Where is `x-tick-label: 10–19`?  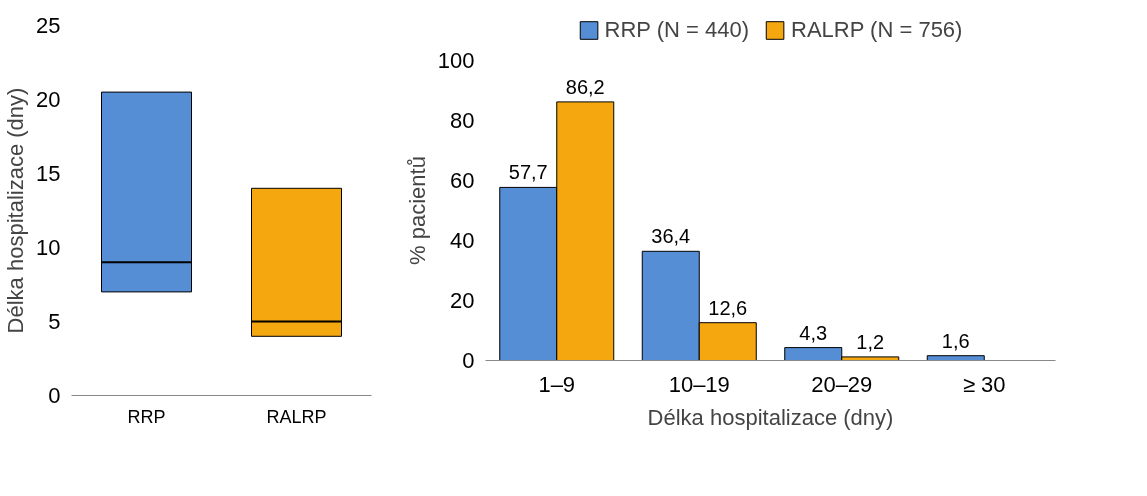
x-tick-label: 10–19 is located at coordinates (699, 384).